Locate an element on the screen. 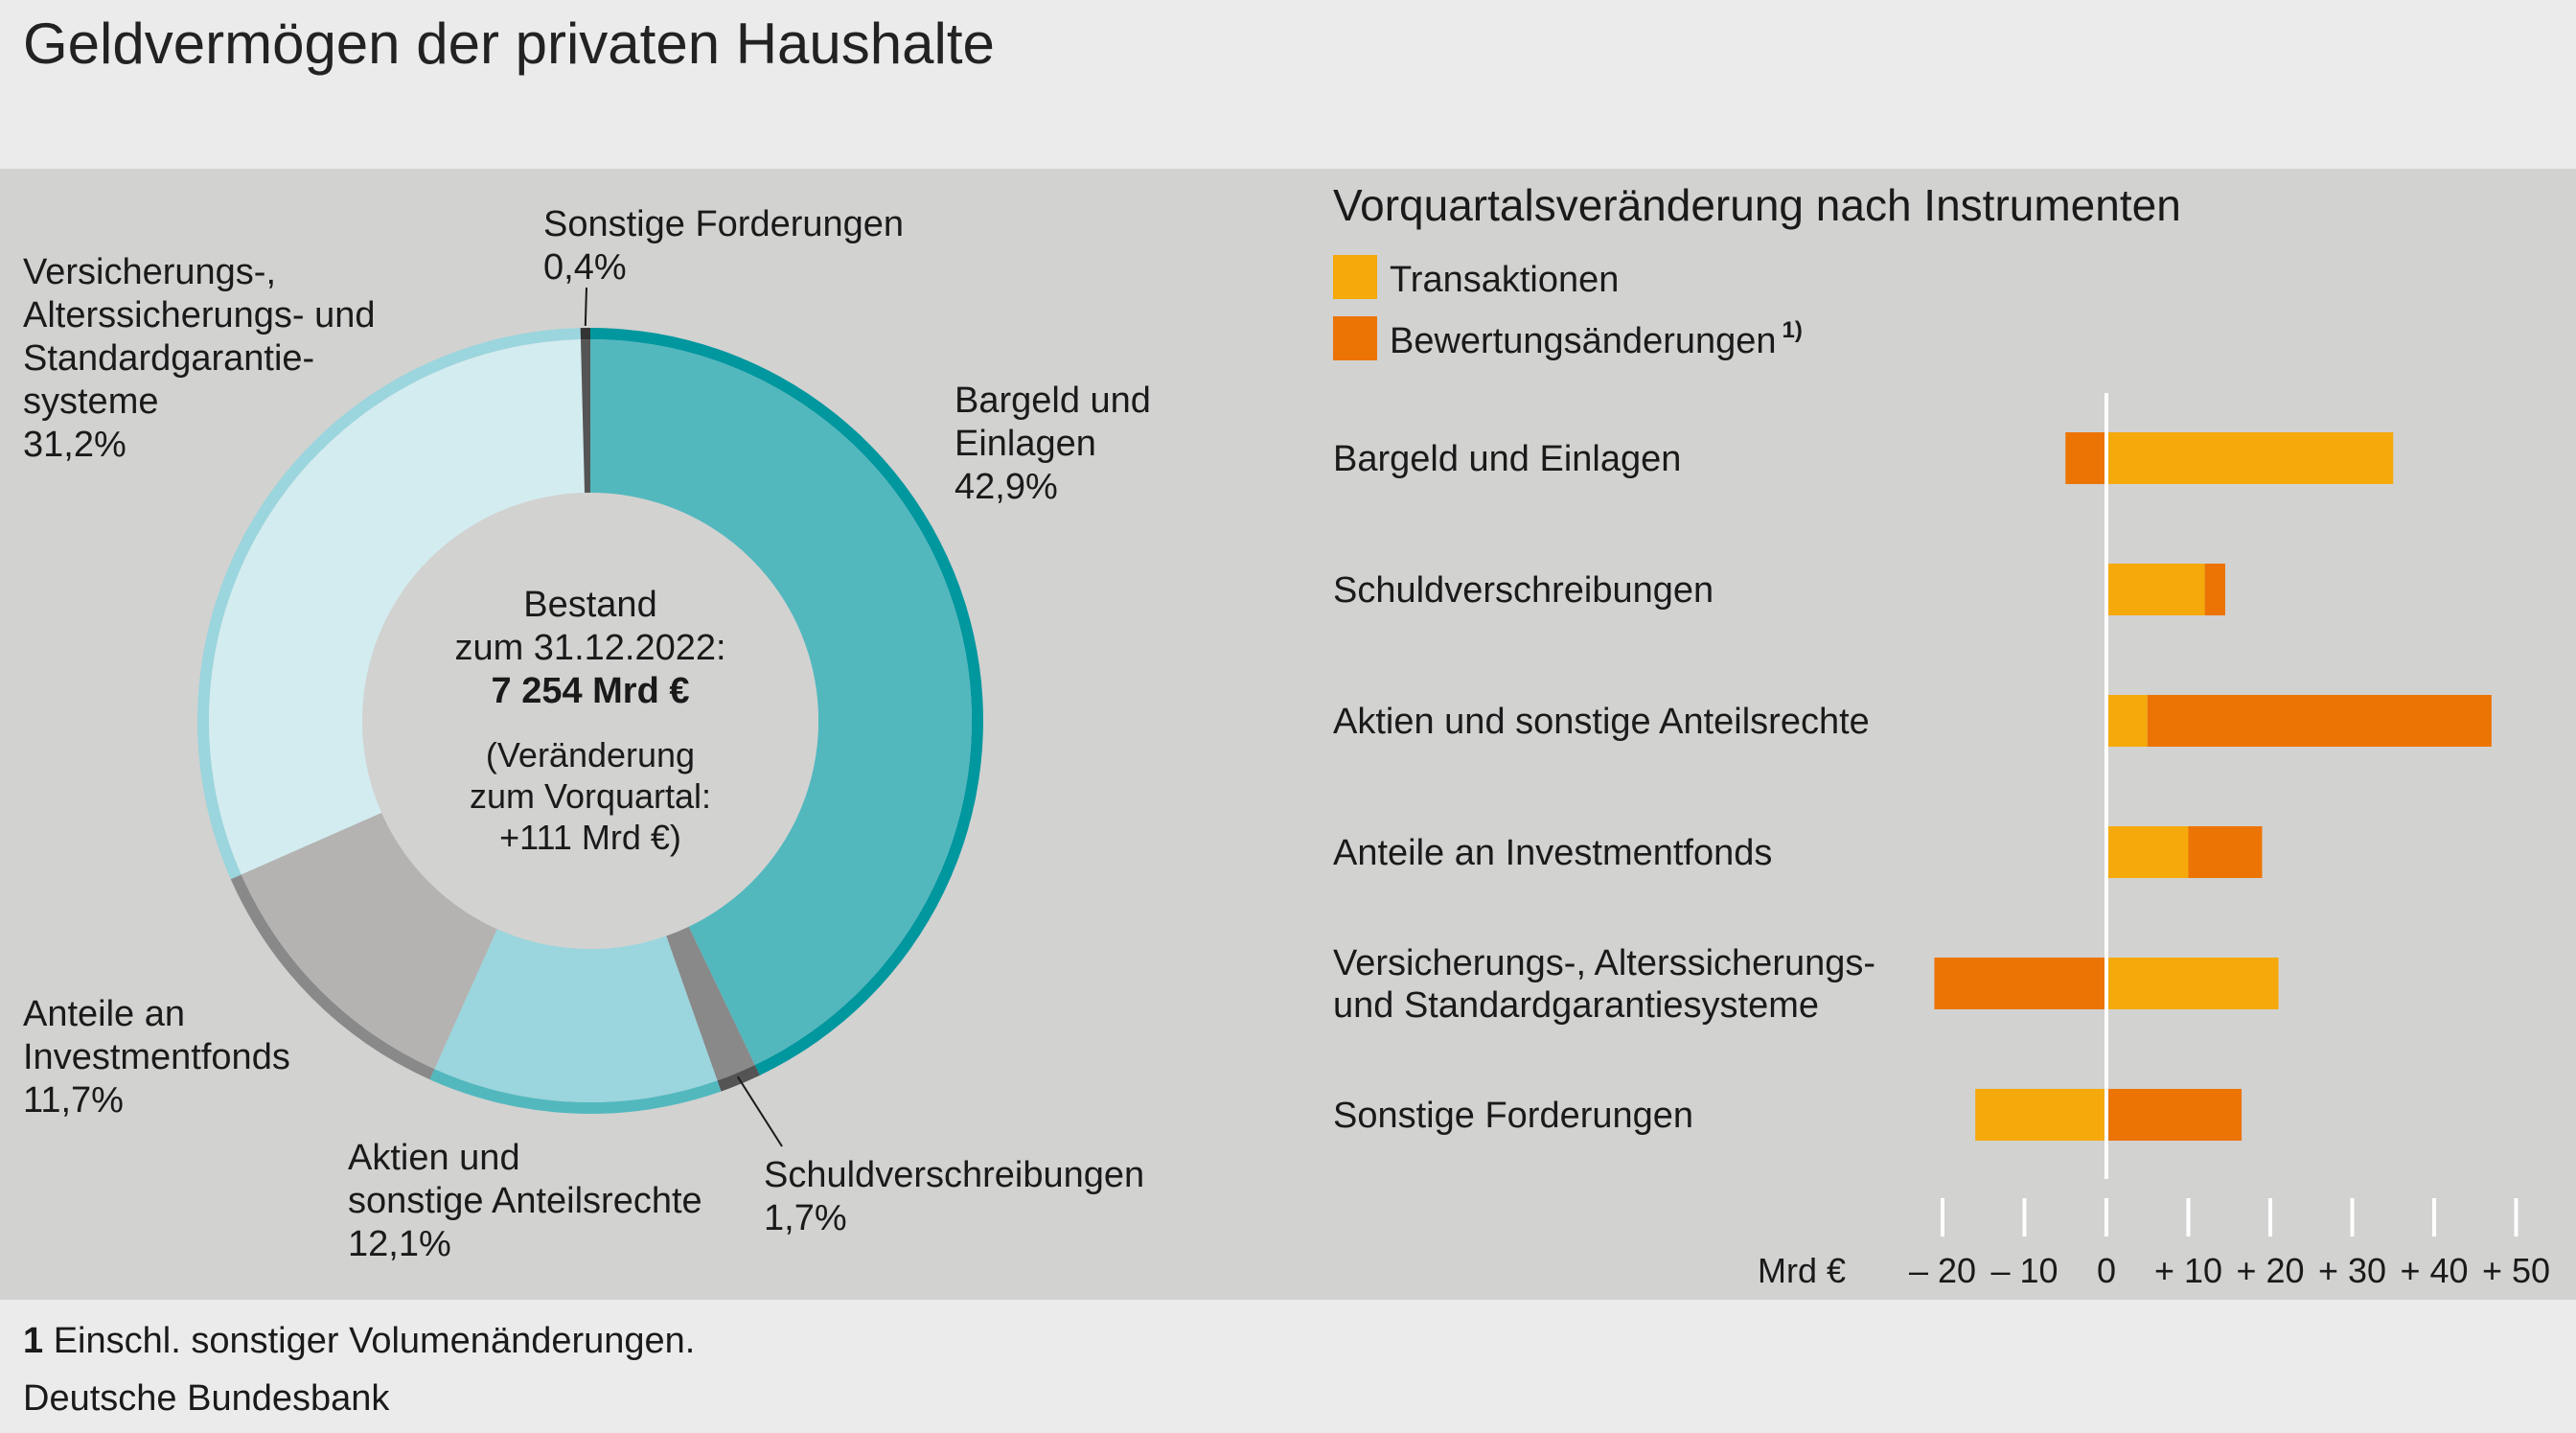 Image resolution: width=2576 pixels, height=1433 pixels. donut-slice-rim-versicherungen is located at coordinates (389, 604).